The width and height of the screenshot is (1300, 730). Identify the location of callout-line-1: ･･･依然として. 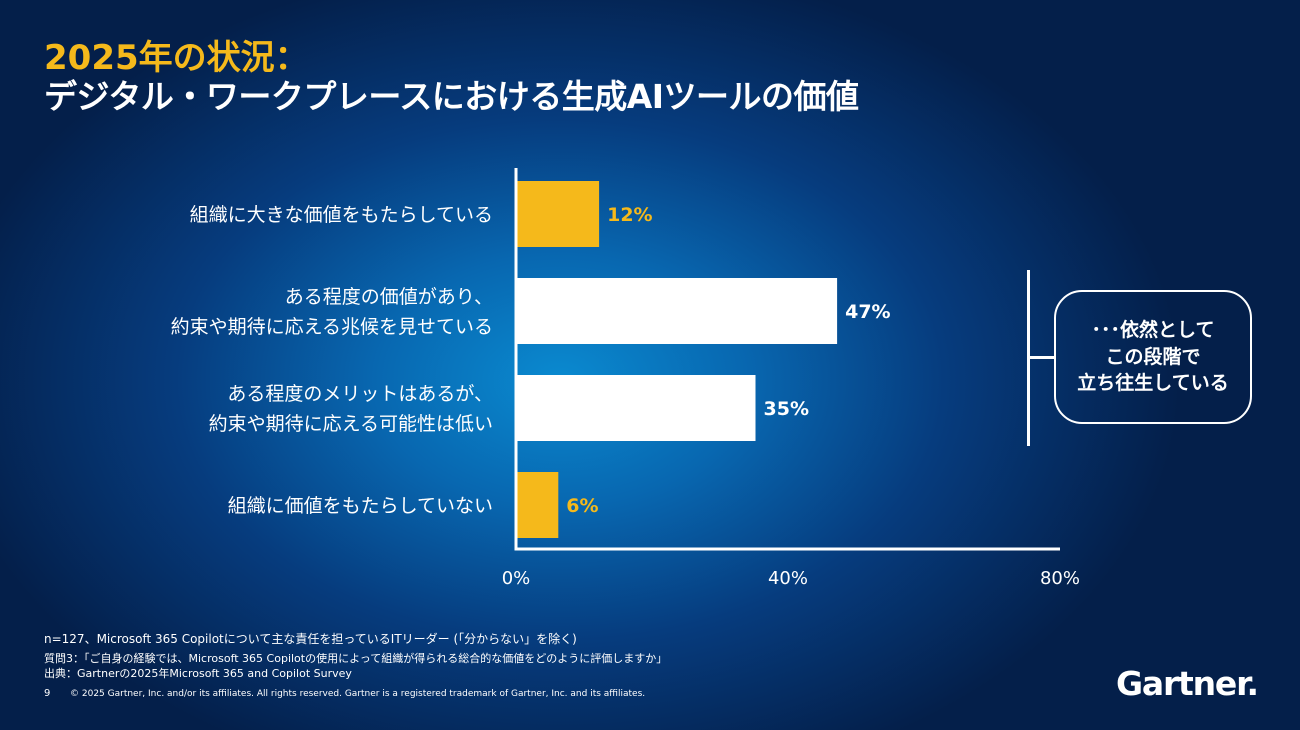
(1153, 330).